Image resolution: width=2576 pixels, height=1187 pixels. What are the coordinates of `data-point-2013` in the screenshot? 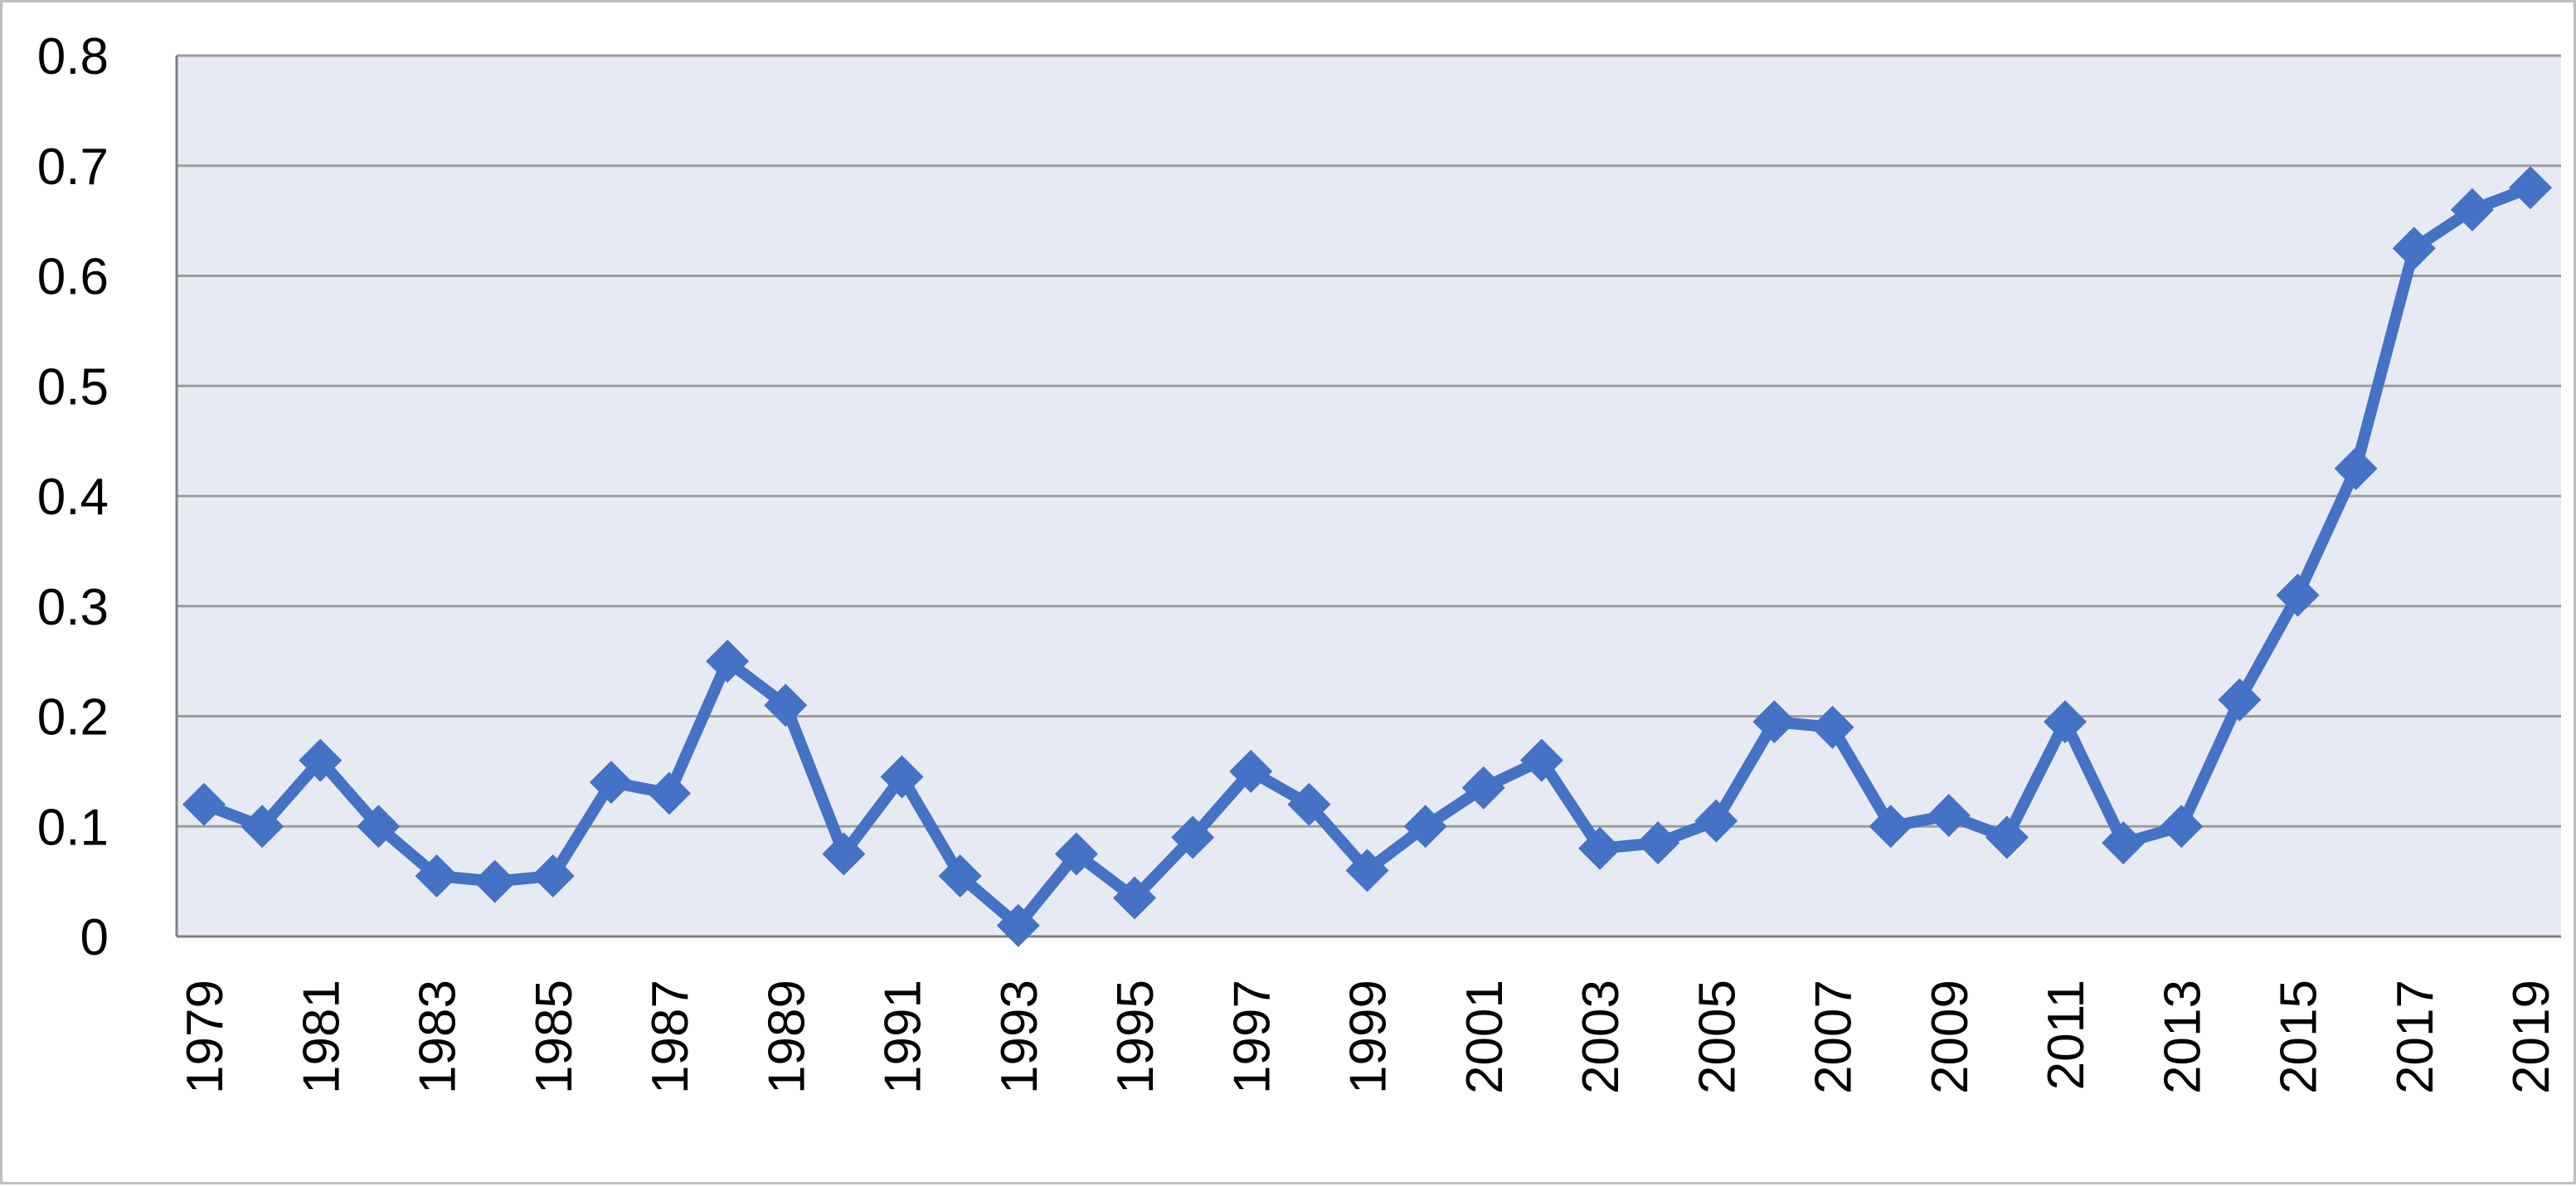 It's located at (2182, 827).